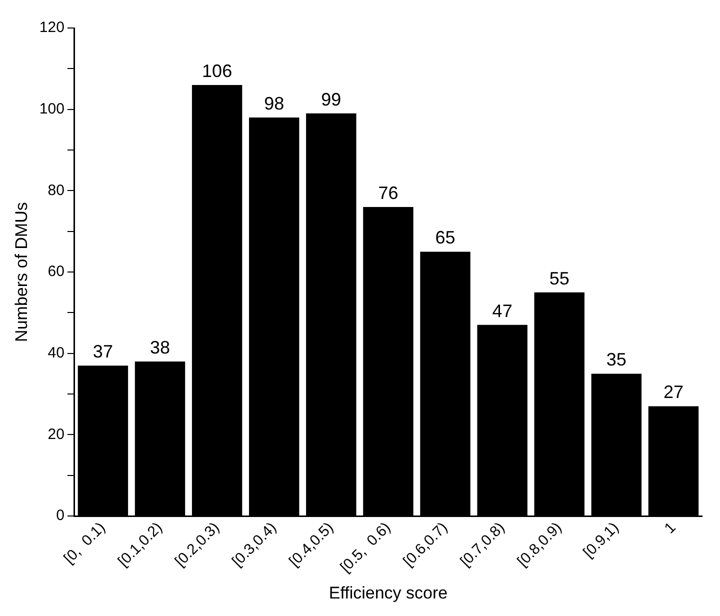 The height and width of the screenshot is (616, 720). What do you see at coordinates (365, 547) in the screenshot?
I see `x-tick-label: [0.5, 0.6)` at bounding box center [365, 547].